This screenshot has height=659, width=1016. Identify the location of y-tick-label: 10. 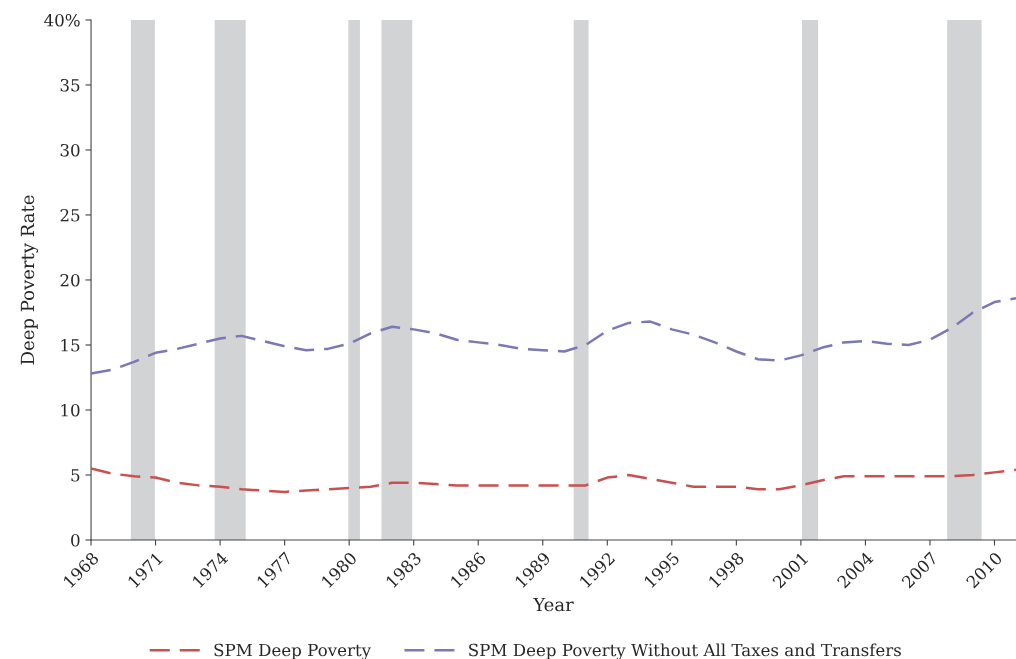
(70, 410).